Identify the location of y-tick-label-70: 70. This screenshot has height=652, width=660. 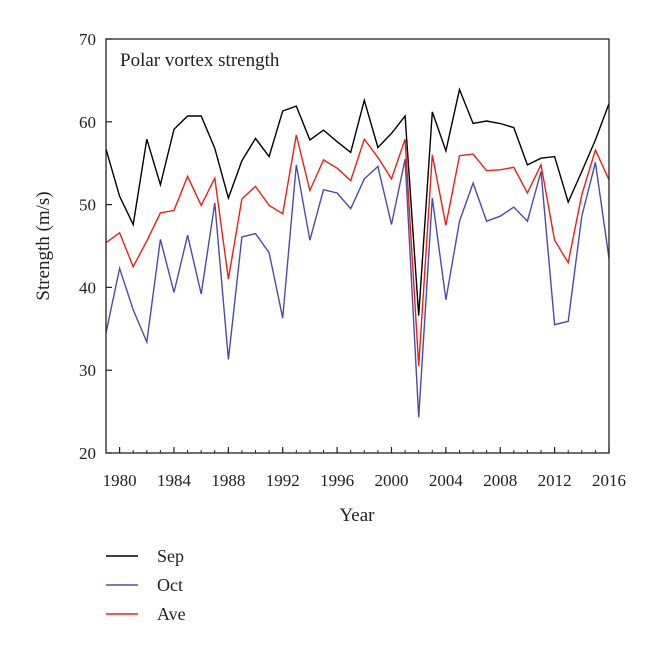
(87, 39).